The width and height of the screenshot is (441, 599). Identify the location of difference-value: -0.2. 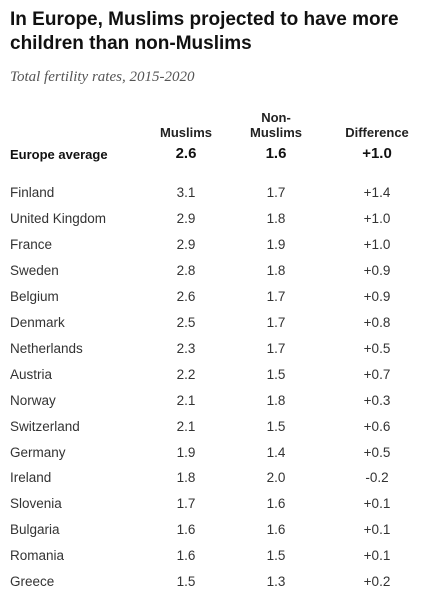
(377, 478).